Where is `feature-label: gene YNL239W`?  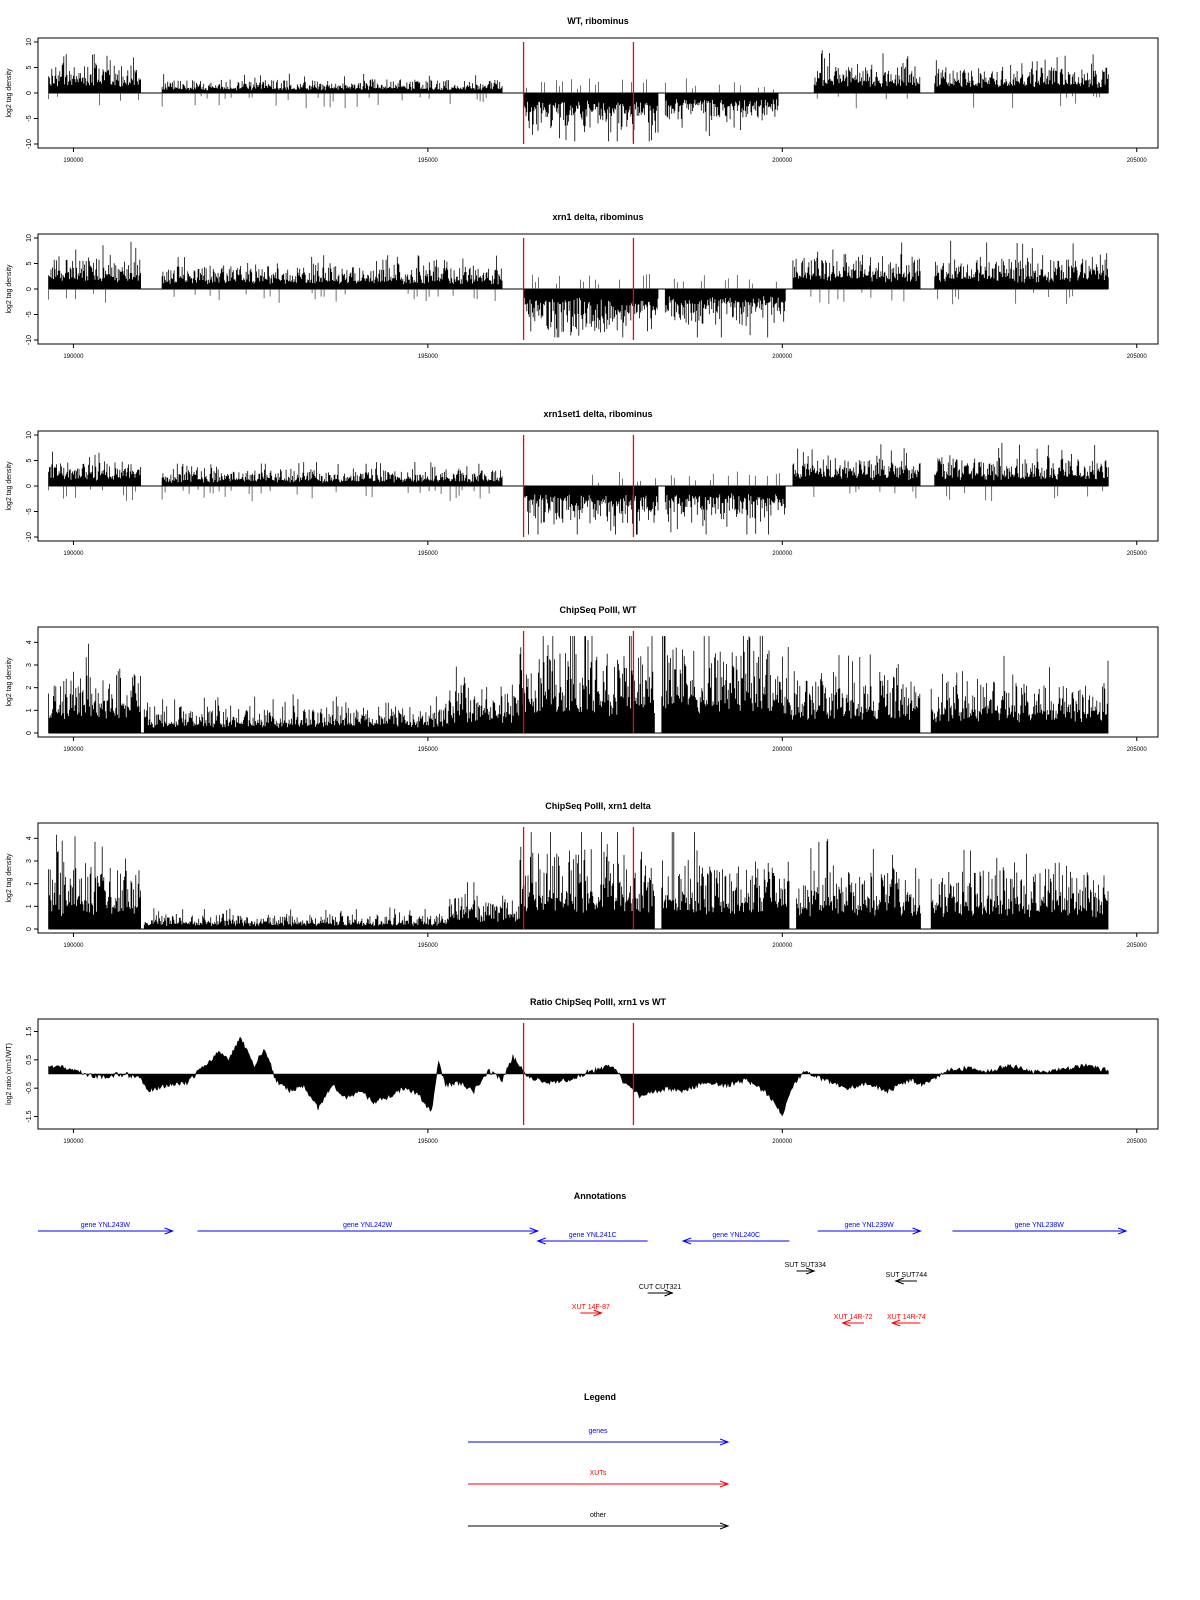
feature-label: gene YNL239W is located at coordinates (869, 1225).